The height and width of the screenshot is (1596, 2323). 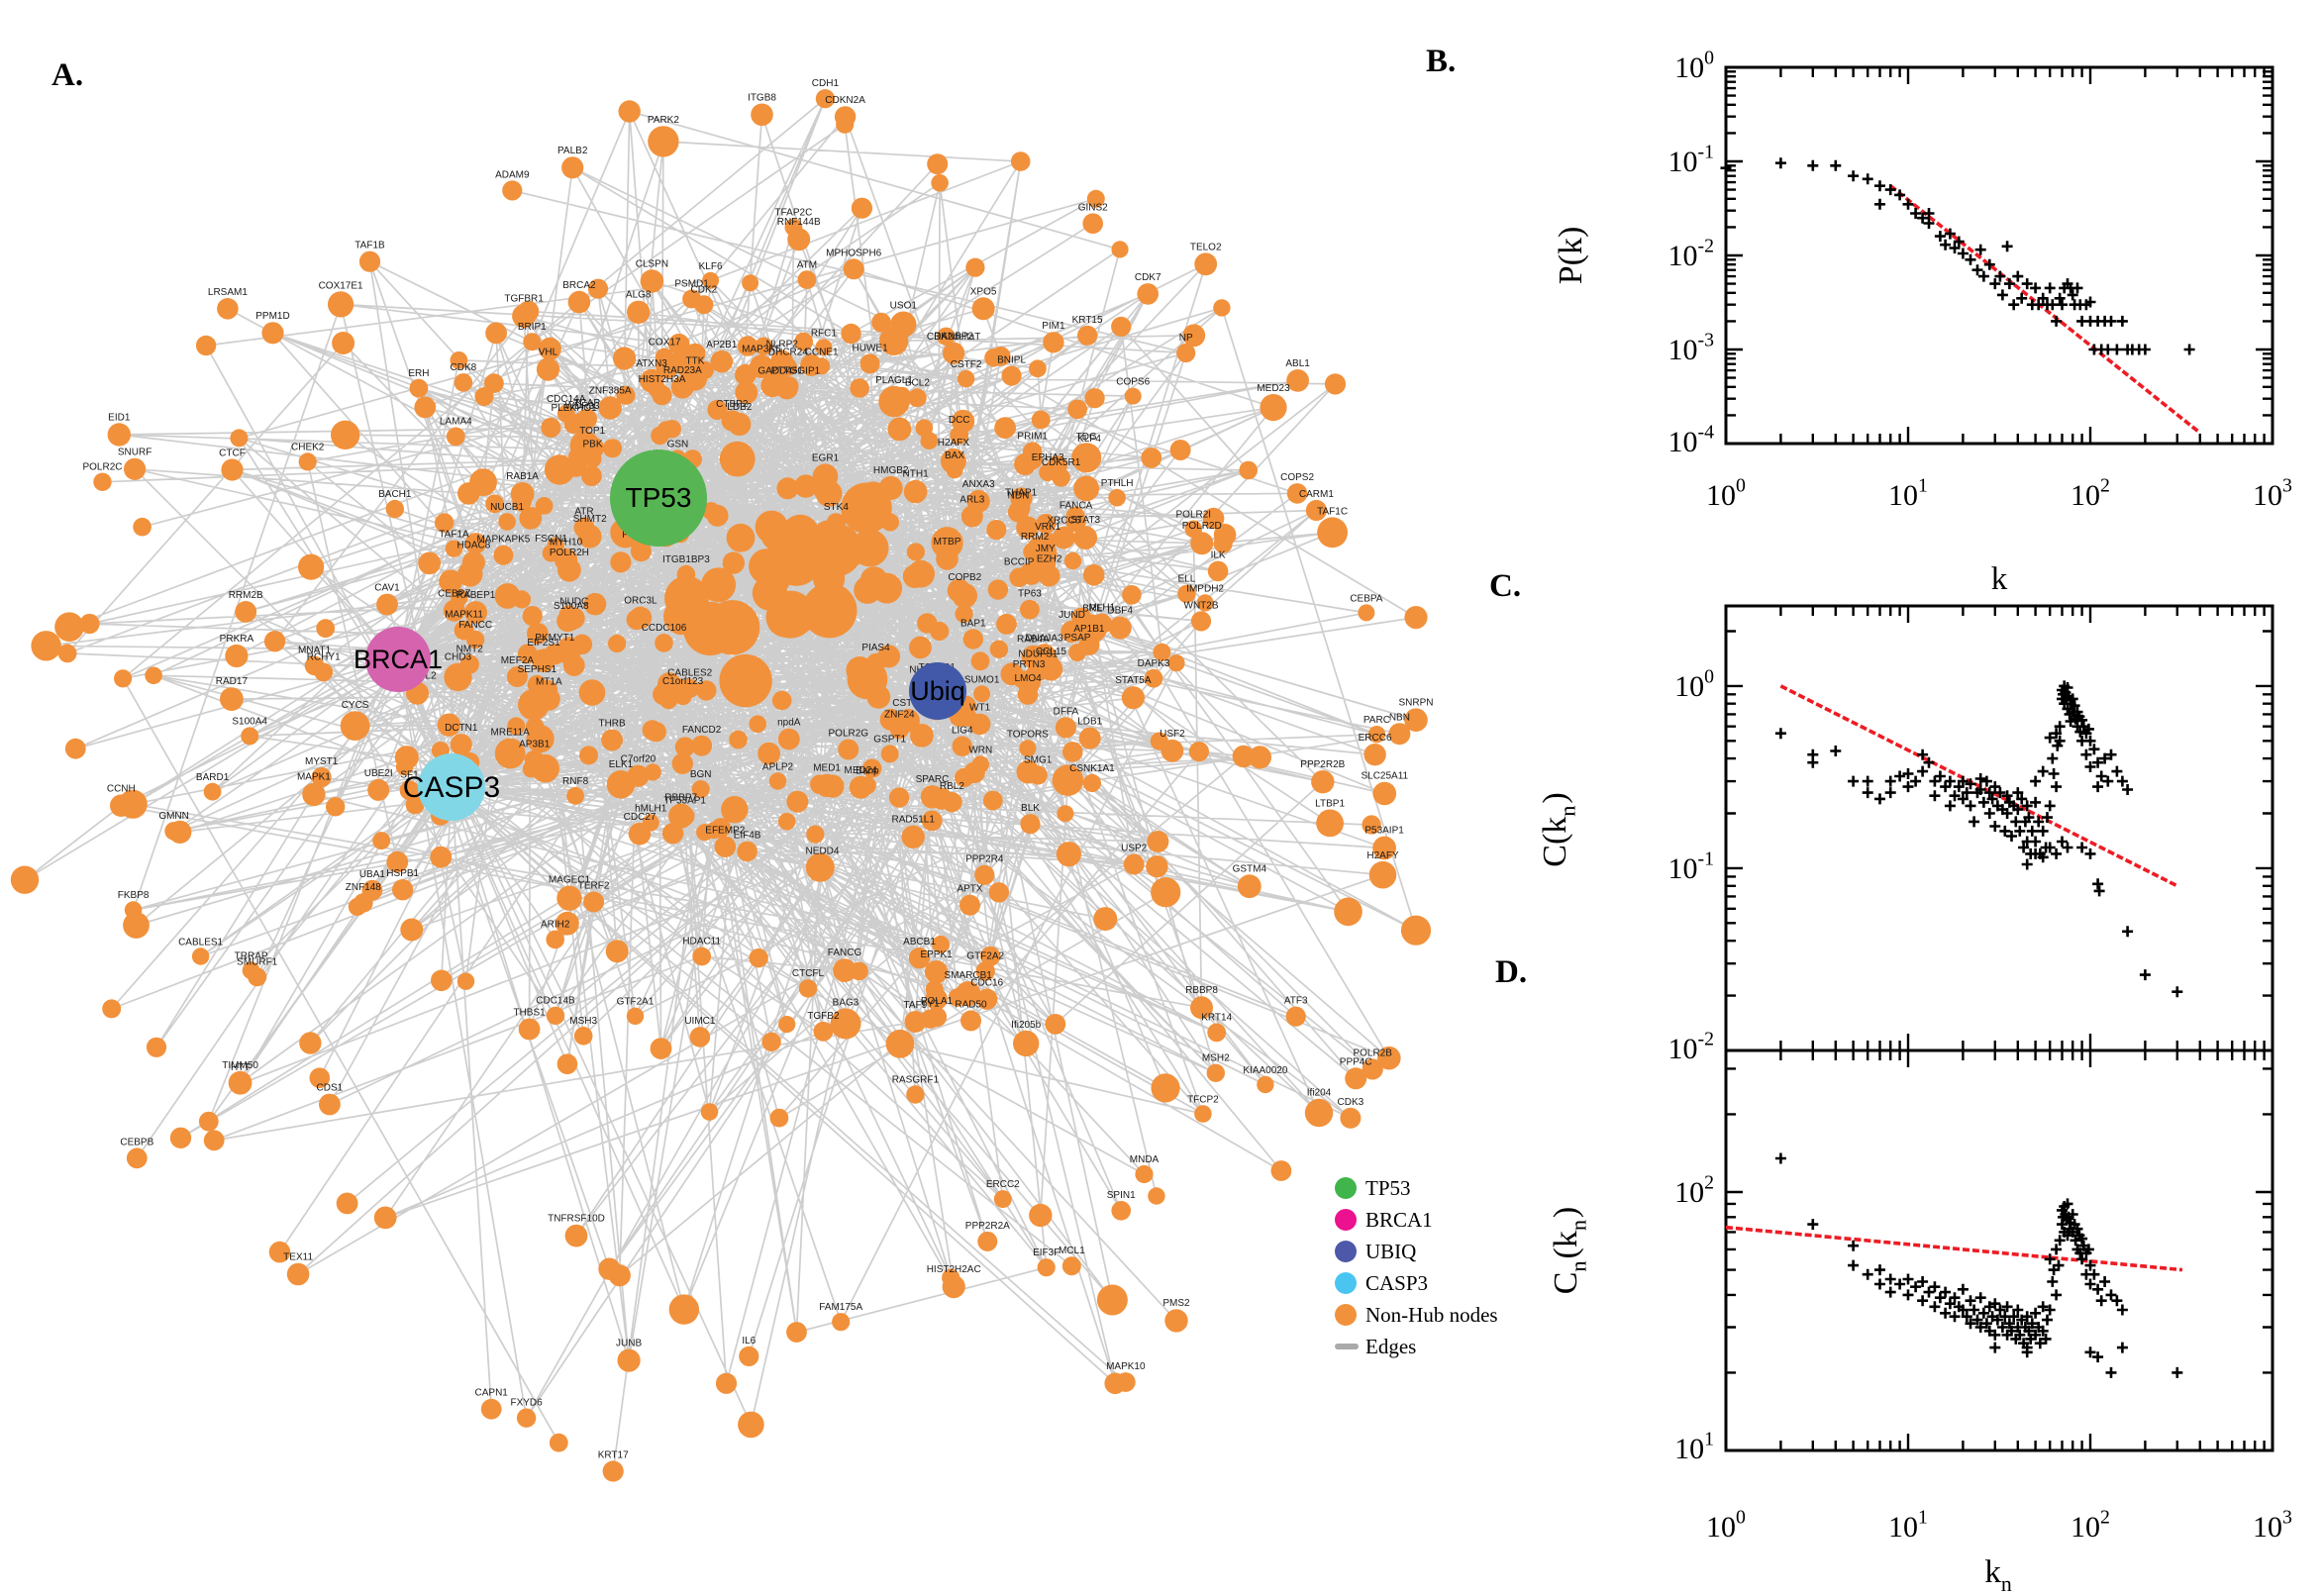 I want to click on network-node-label: Ifi205b, so click(x=1026, y=1025).